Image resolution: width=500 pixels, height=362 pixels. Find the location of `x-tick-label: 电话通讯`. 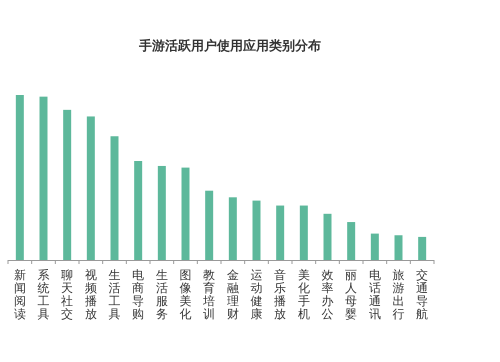

x-tick-label: 电话通讯 is located at coordinates (374, 294).